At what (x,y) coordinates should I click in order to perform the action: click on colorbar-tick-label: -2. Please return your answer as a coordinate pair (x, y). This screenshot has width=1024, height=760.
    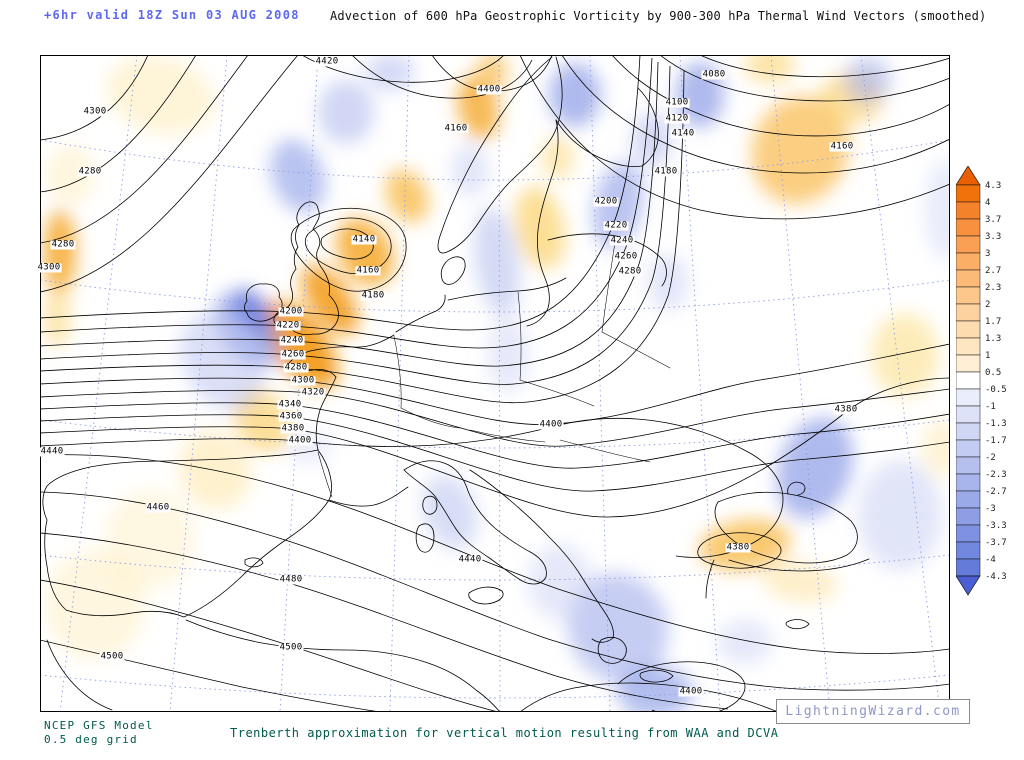
    Looking at the image, I should click on (990, 458).